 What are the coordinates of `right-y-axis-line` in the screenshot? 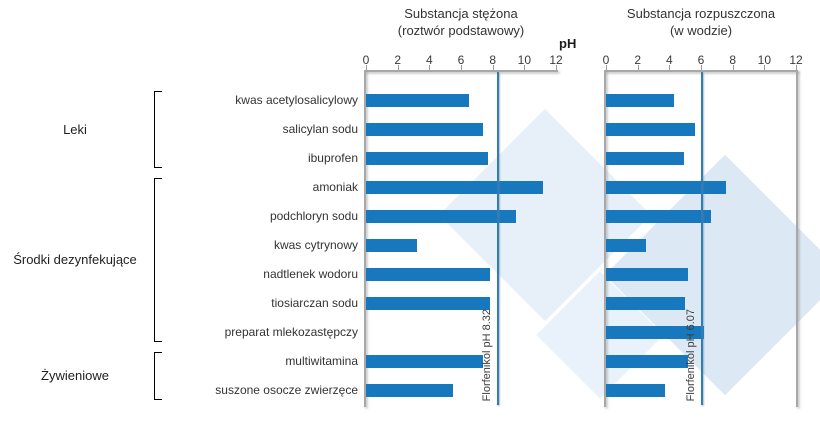 It's located at (605, 238).